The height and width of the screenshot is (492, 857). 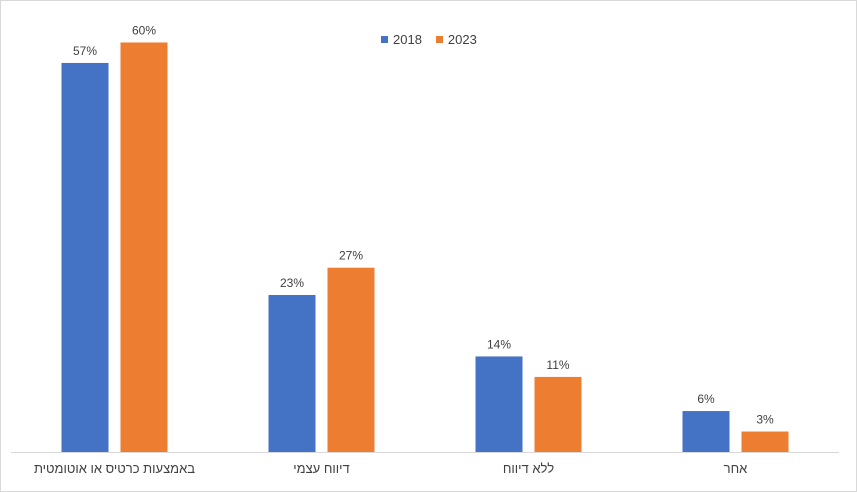 I want to click on category-label-3: אחר, so click(x=736, y=468).